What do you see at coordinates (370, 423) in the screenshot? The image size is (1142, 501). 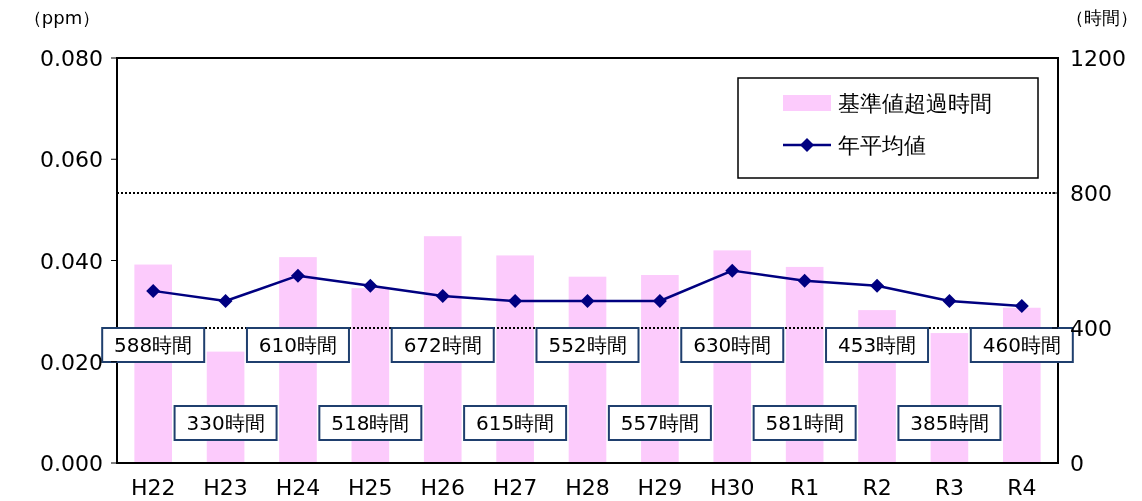 I see `data-label: 518時間` at bounding box center [370, 423].